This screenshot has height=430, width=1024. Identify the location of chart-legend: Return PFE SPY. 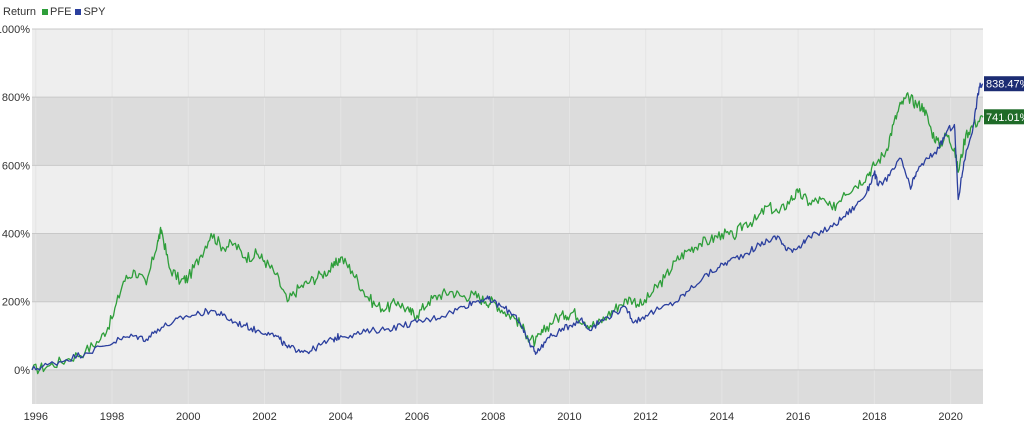
(56, 12).